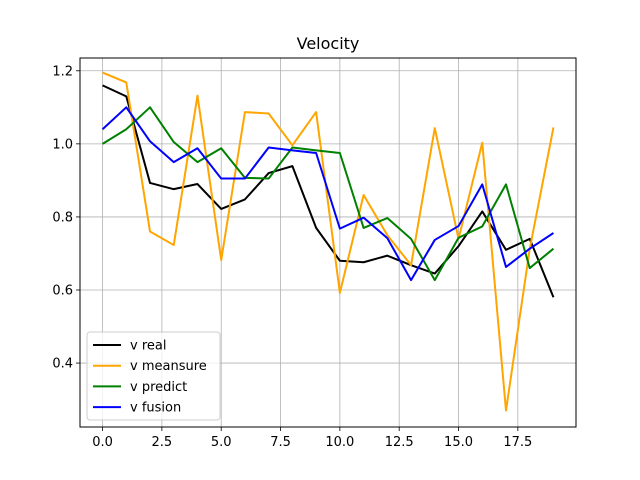 This screenshot has width=640, height=480. What do you see at coordinates (458, 442) in the screenshot?
I see `x-tick-label: 15.0` at bounding box center [458, 442].